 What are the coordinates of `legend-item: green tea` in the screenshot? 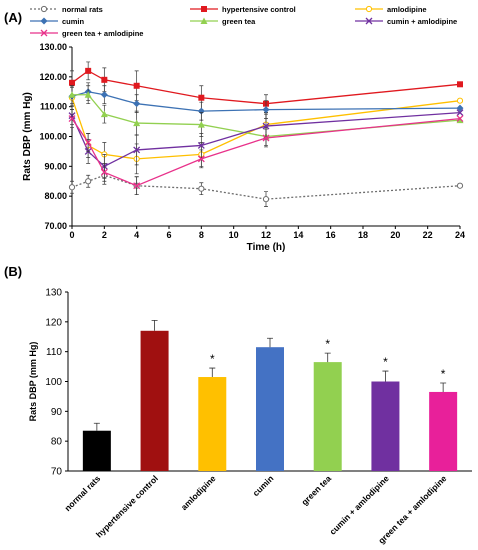 It's located at (223, 21).